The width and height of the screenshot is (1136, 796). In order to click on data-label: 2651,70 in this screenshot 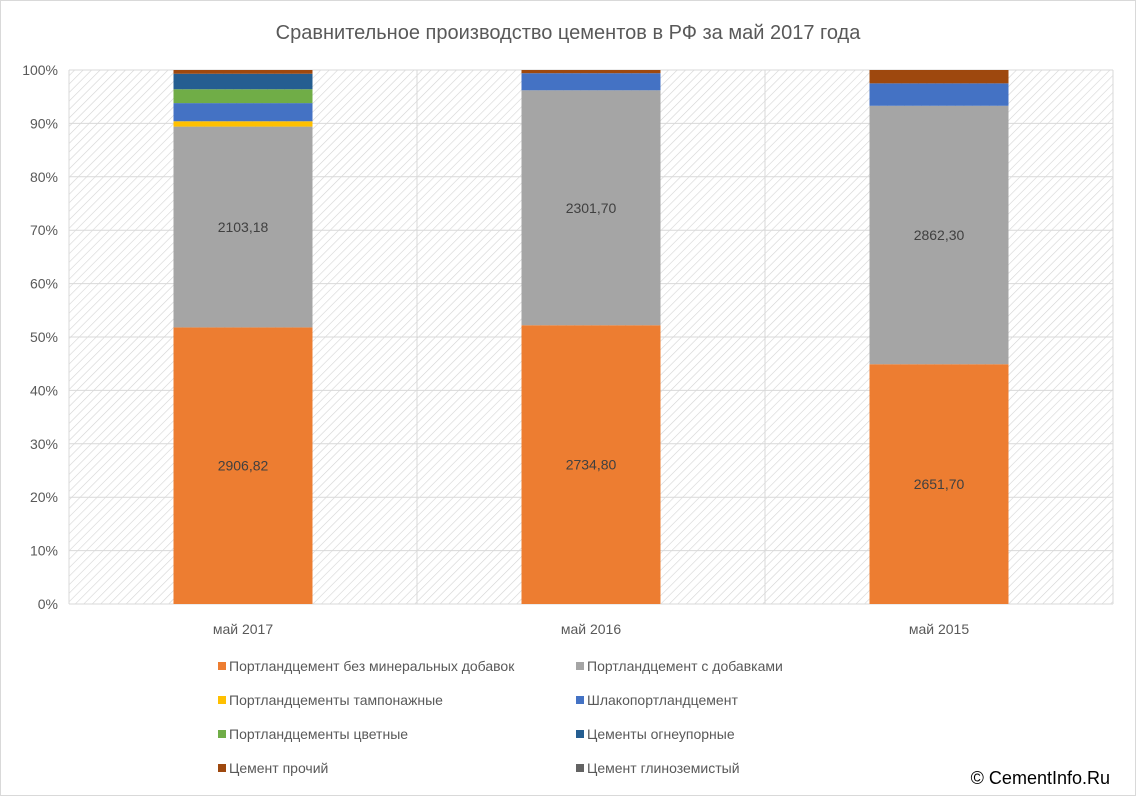, I will do `click(939, 484)`.